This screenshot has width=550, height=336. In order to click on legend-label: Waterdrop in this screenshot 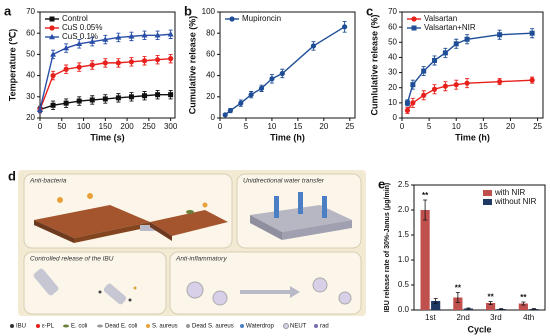, I will do `click(260, 327)`.